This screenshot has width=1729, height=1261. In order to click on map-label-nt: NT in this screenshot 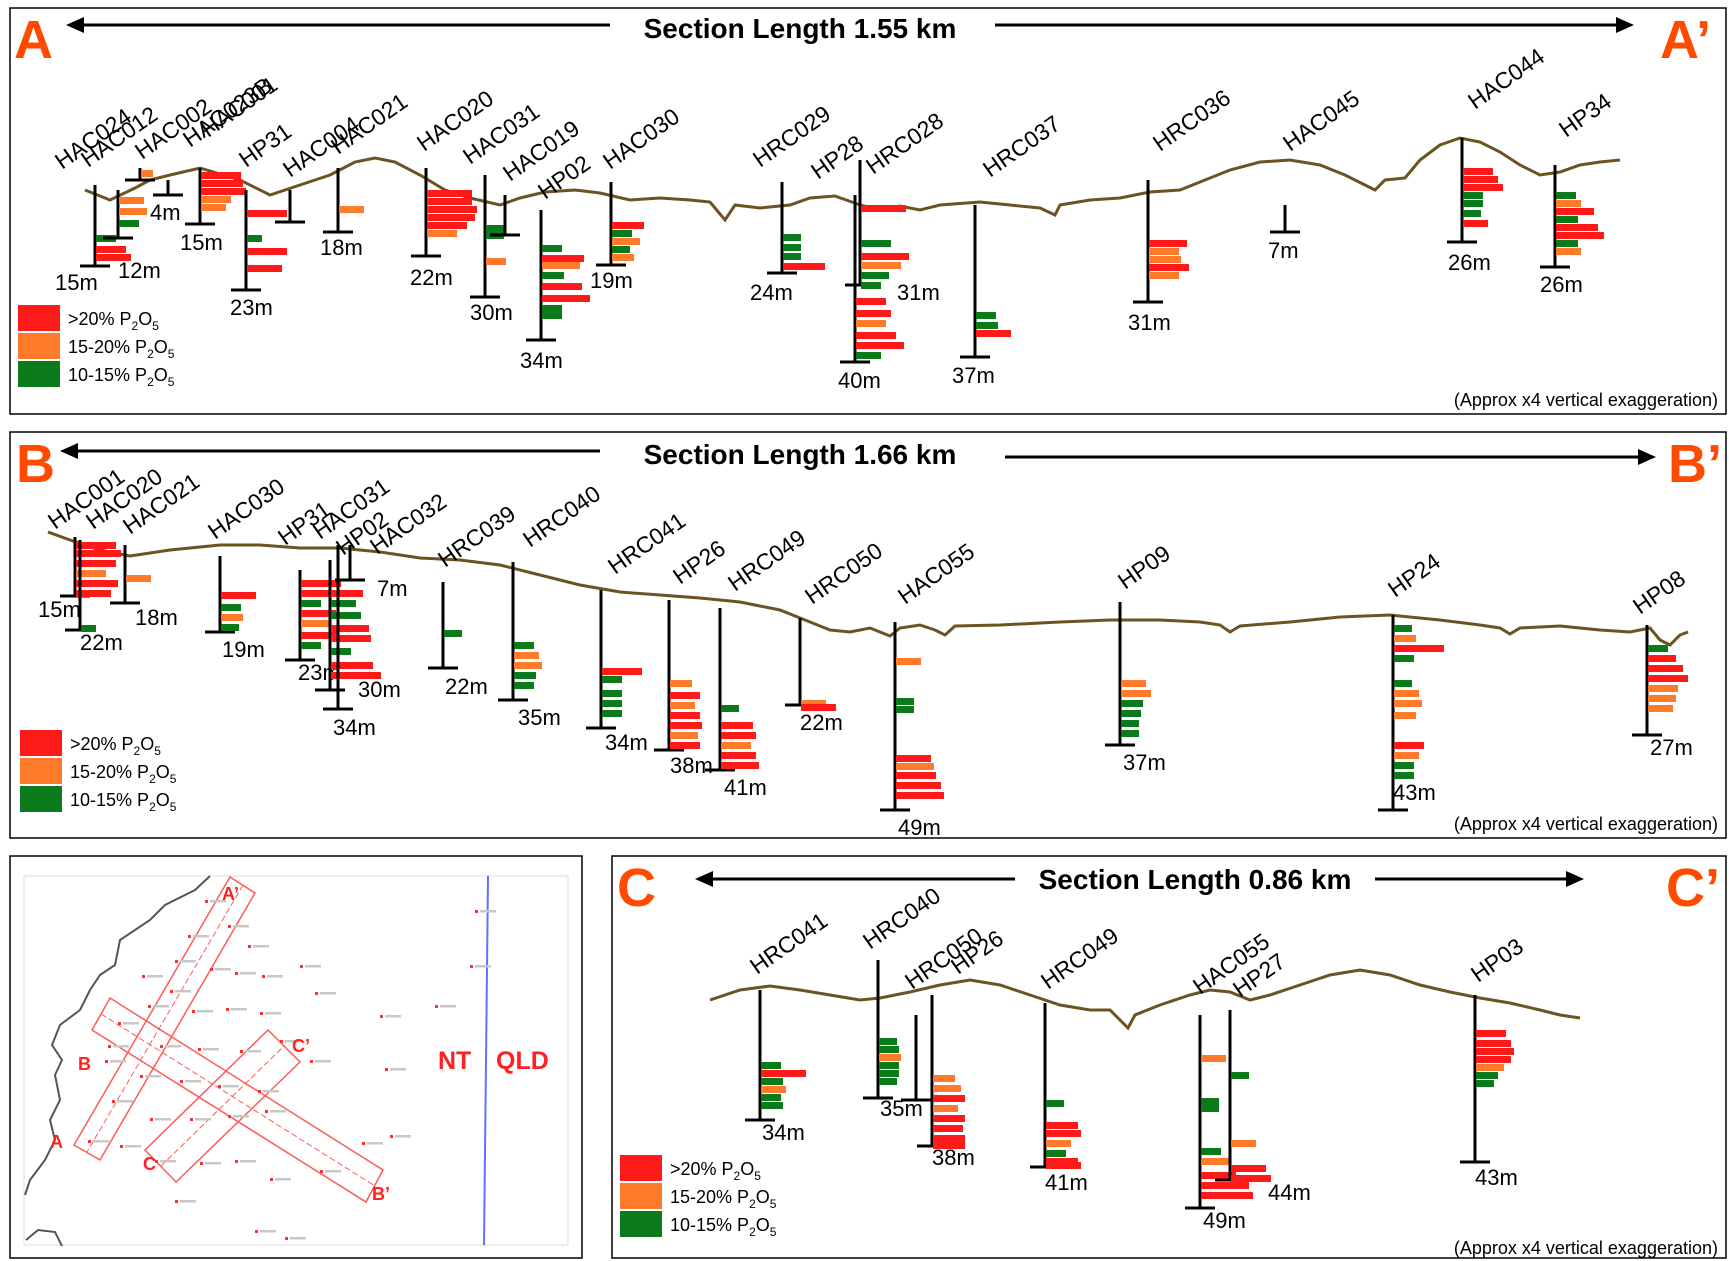, I will do `click(454, 1061)`.